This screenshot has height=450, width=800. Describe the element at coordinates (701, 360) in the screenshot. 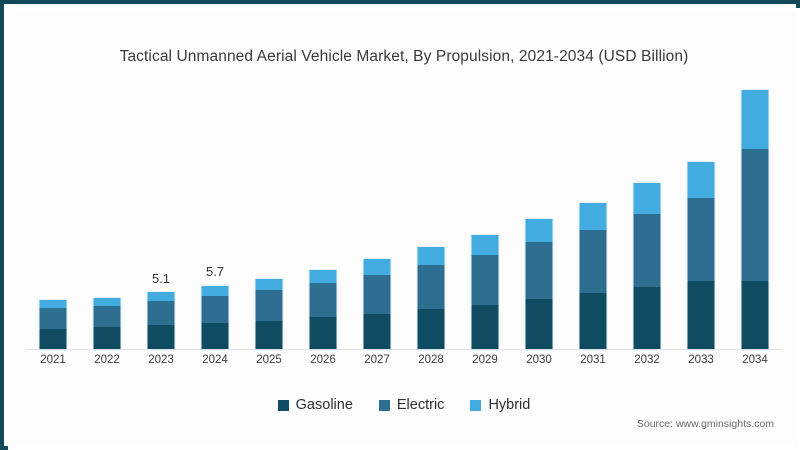

I see `x-axis-tick-2033: 2033` at that location.